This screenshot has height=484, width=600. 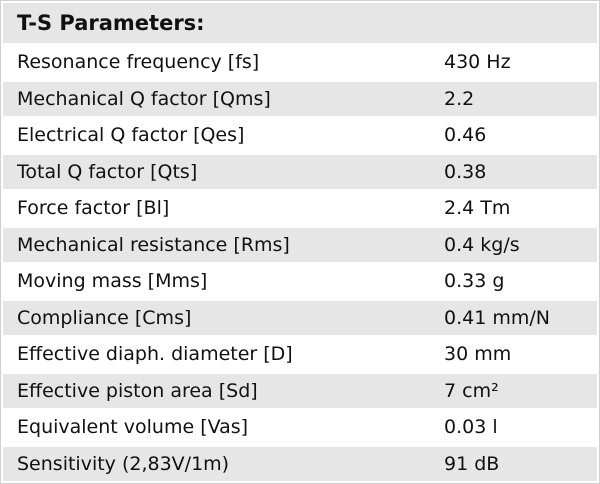 What do you see at coordinates (300, 135) in the screenshot?
I see `table-row: Electrical Q factor [Qes] 0.46` at bounding box center [300, 135].